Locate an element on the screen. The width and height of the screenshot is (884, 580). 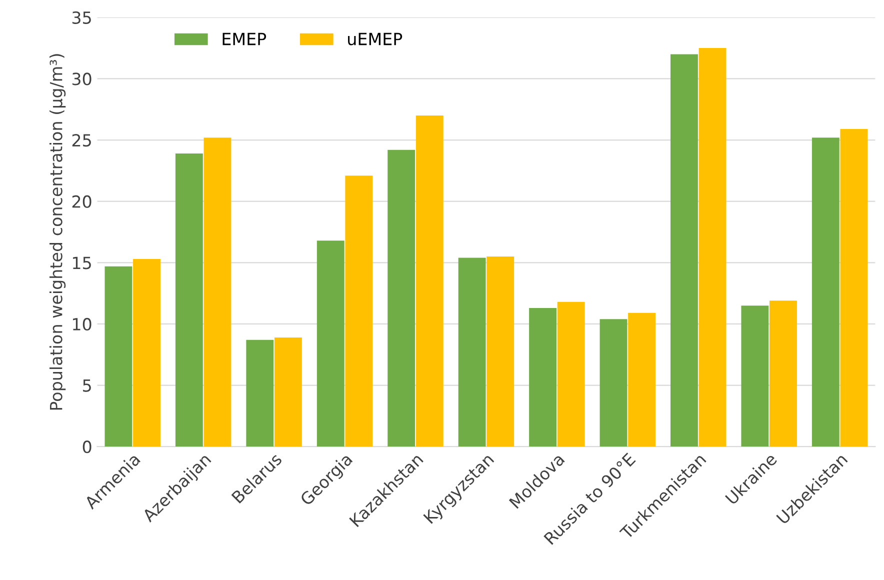
y-tick-label: 5 is located at coordinates (87, 385).